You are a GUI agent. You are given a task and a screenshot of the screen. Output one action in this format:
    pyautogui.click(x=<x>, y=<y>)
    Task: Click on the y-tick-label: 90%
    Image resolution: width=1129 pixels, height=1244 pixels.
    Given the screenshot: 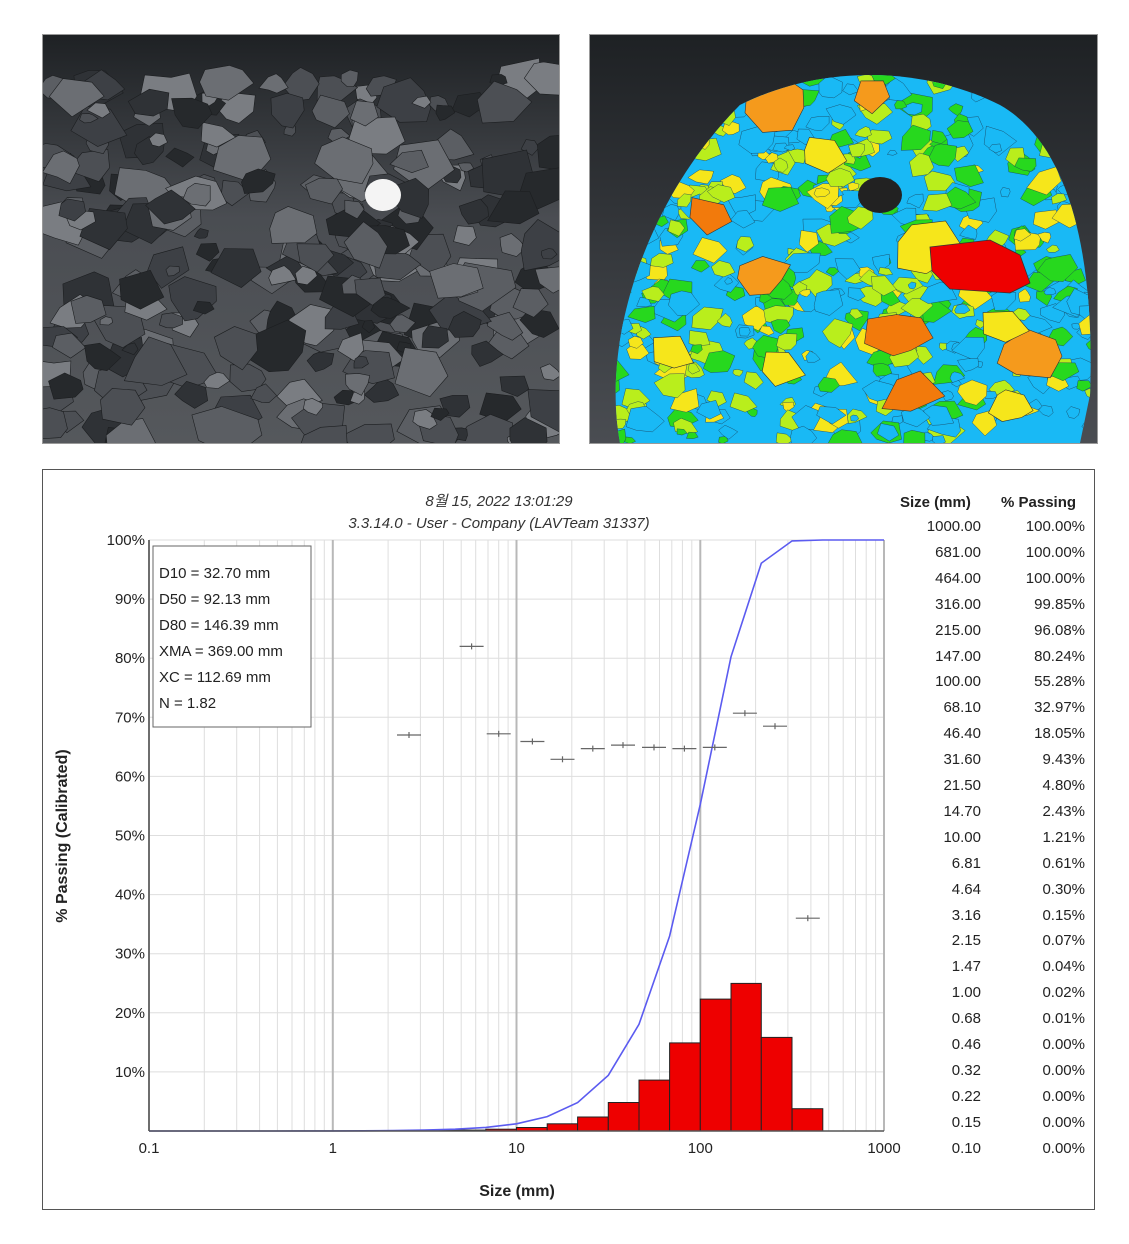 What is the action you would take?
    pyautogui.click(x=130, y=599)
    